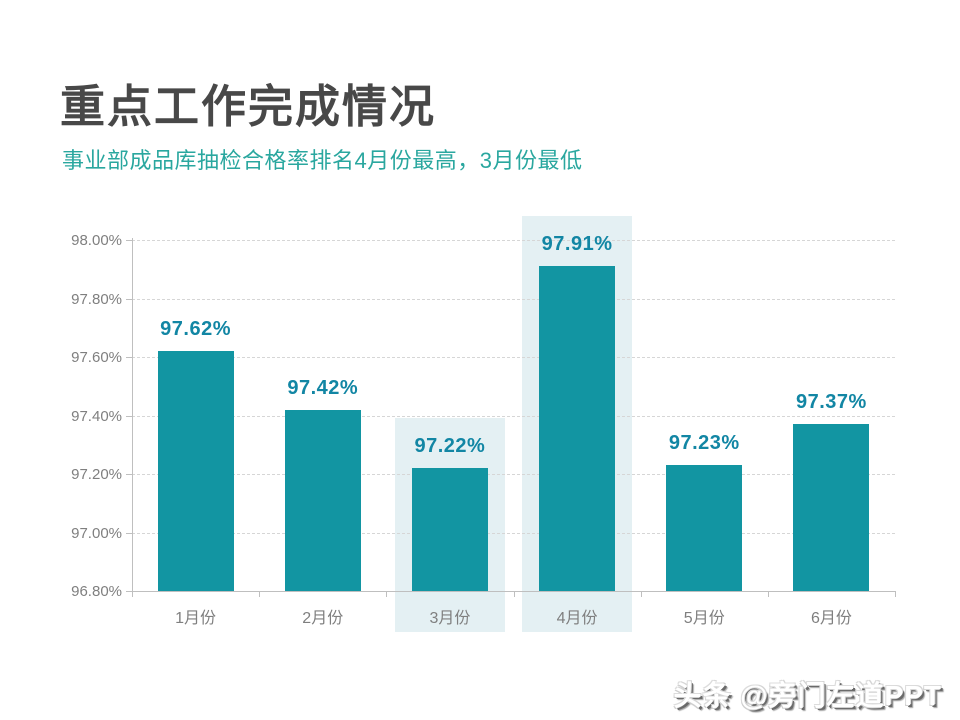 This screenshot has width=960, height=720. I want to click on bar-value-label: 97.22%, so click(450, 446).